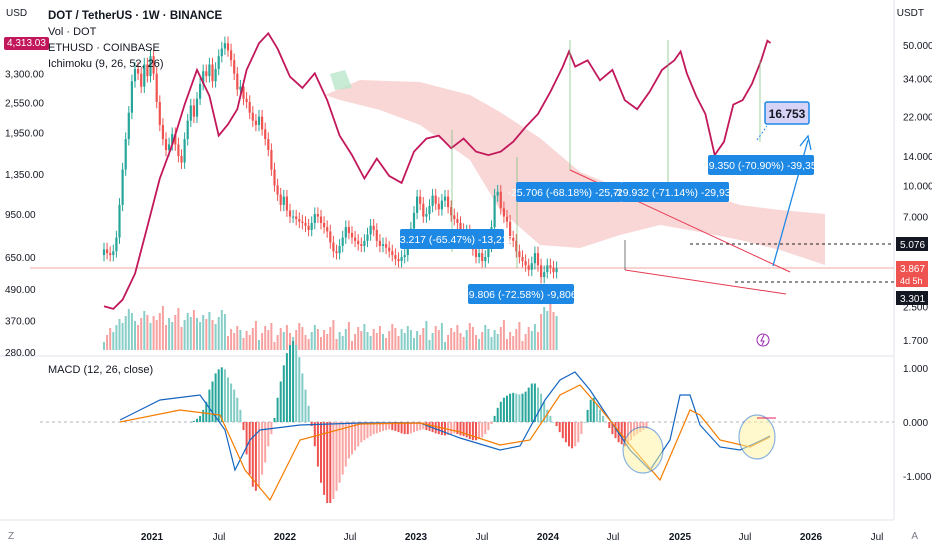  What do you see at coordinates (104, 48) in the screenshot?
I see `eth-overlay-label: ETHUSD · COINBASE` at bounding box center [104, 48].